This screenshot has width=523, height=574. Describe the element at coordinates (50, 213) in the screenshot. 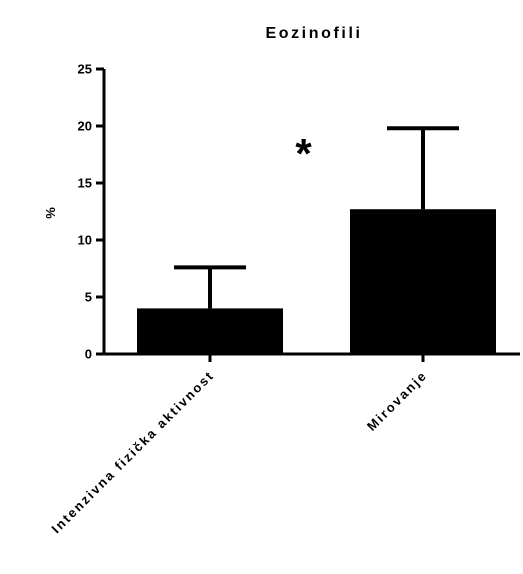

I see `y-axis-label: %` at that location.